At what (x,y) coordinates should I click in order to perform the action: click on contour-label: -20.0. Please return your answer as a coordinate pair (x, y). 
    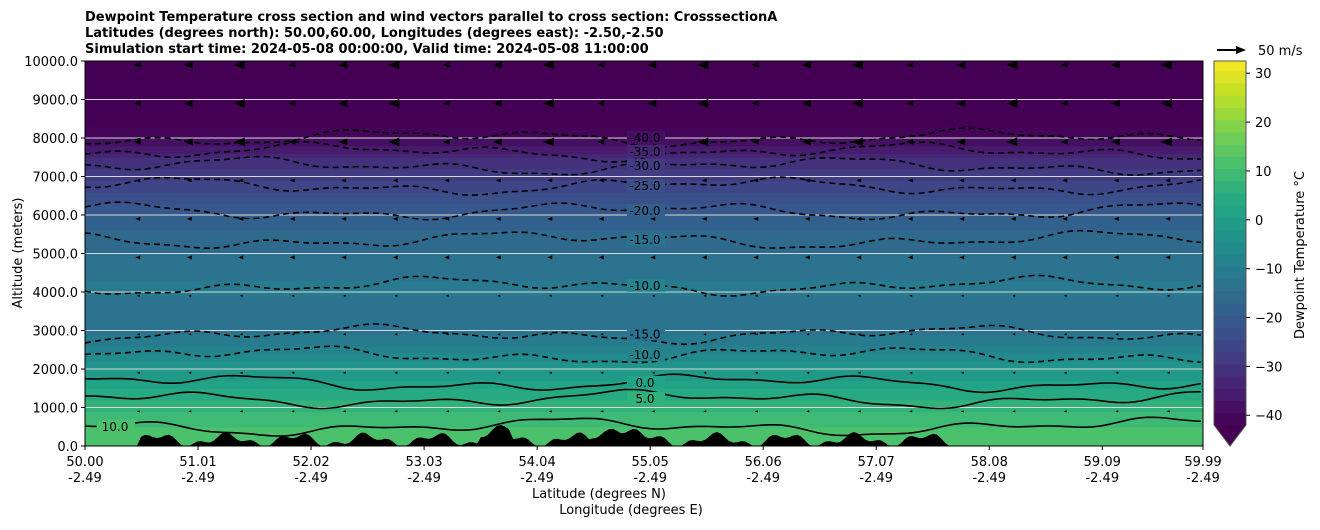
    Looking at the image, I should click on (644, 211).